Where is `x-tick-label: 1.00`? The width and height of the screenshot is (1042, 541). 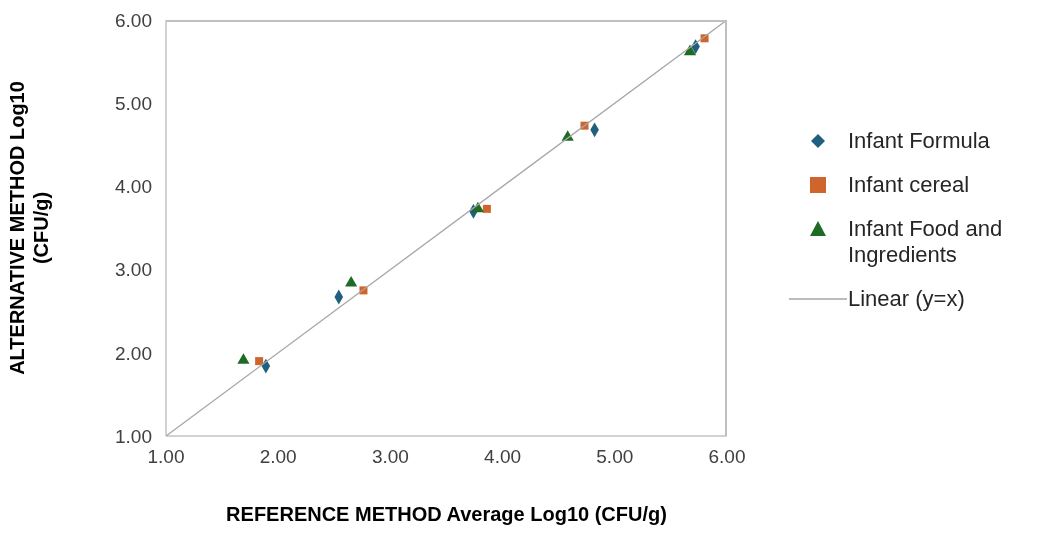
x-tick-label: 1.00 is located at coordinates (166, 457).